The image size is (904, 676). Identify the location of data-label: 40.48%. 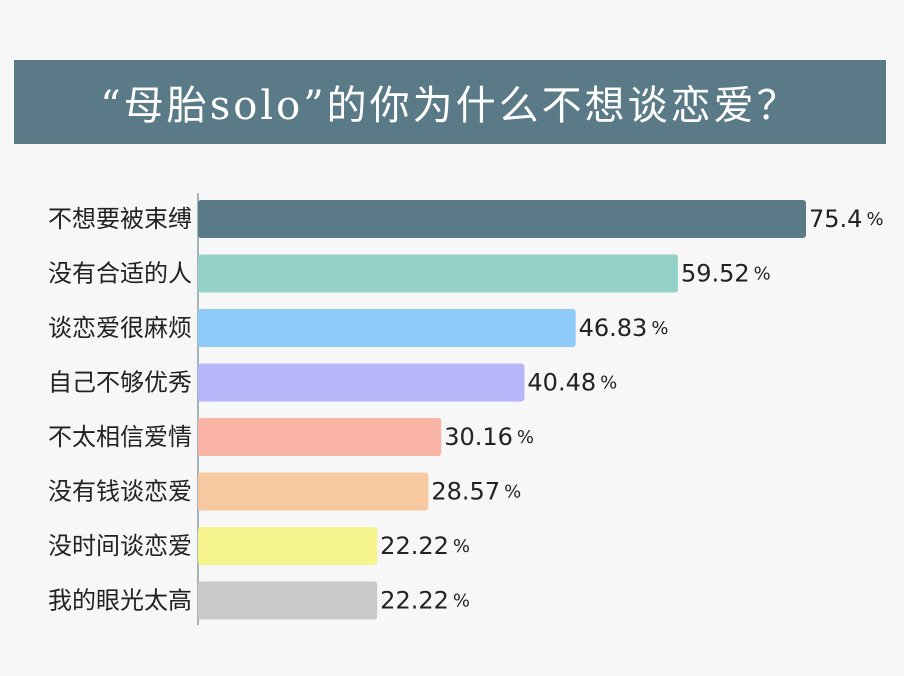
(572, 383).